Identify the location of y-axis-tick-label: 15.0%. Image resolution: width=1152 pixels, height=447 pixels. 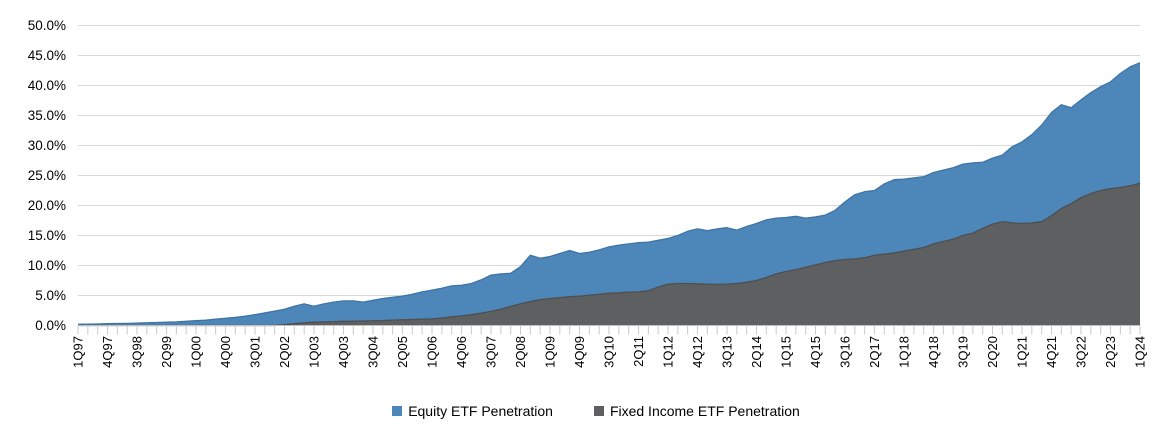
(47, 235).